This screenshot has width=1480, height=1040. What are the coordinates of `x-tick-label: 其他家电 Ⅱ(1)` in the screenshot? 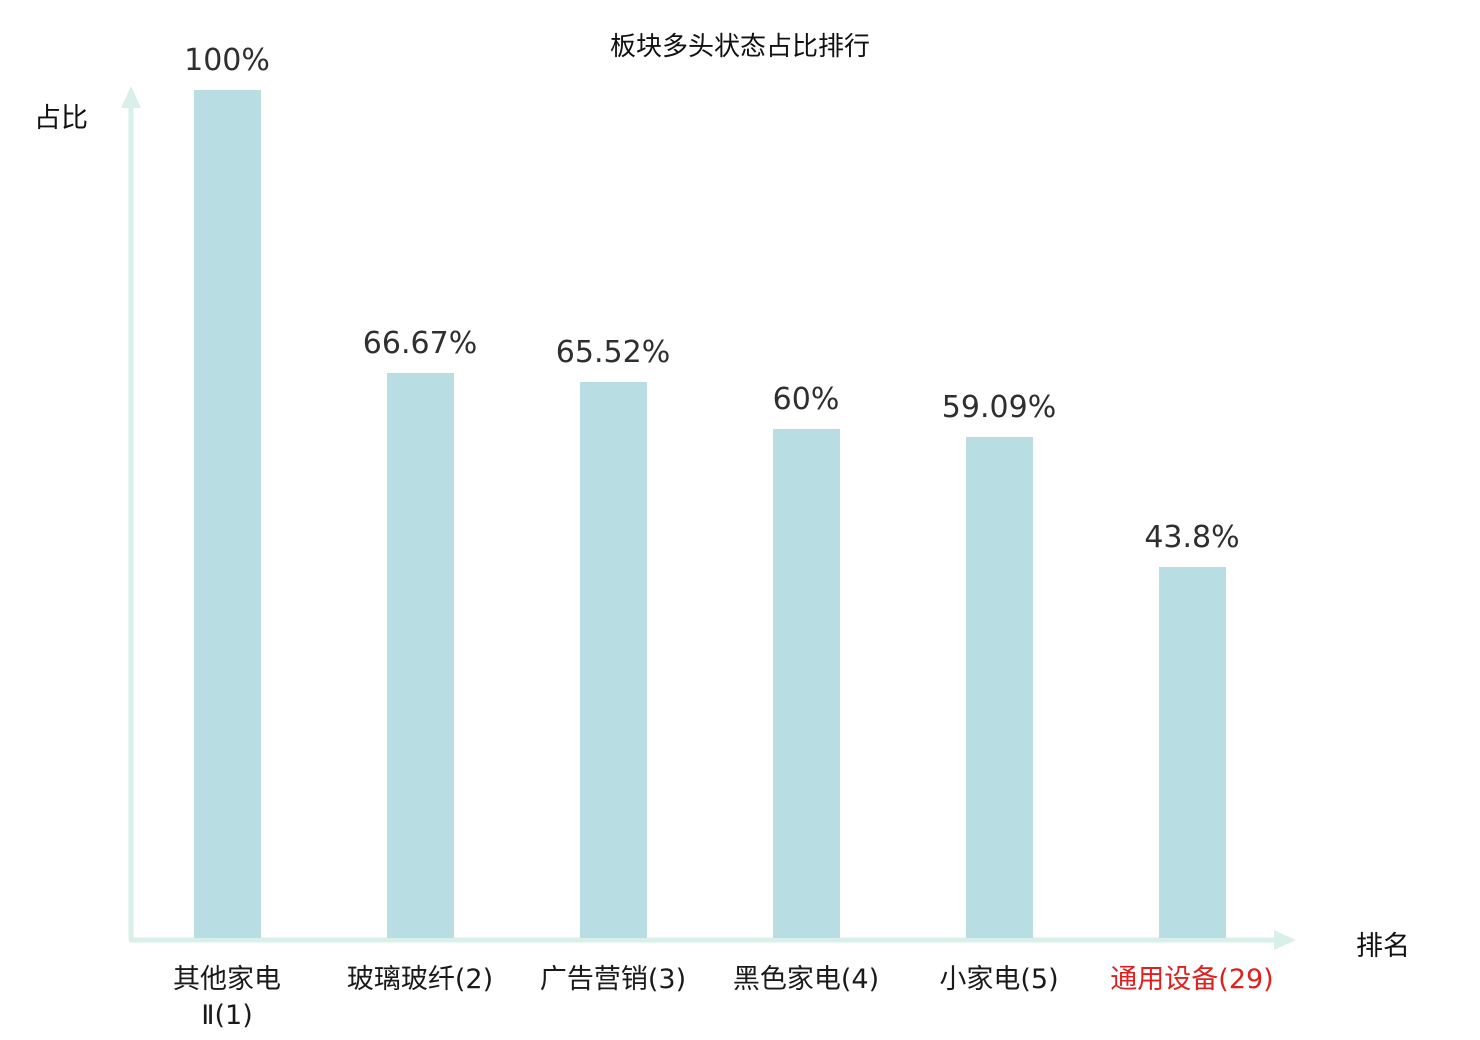 It's located at (227, 998).